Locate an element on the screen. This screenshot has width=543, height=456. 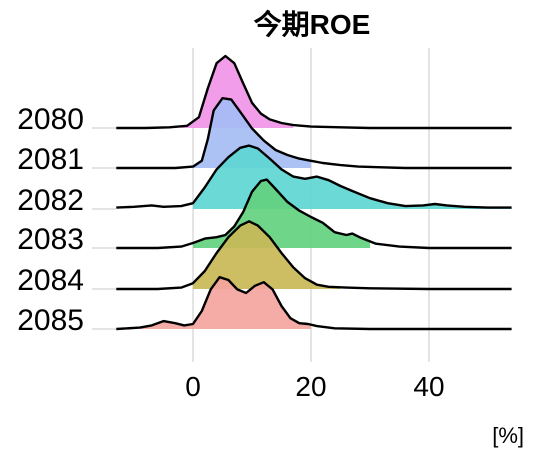
y-label-2082: 2082 is located at coordinates (50, 200).